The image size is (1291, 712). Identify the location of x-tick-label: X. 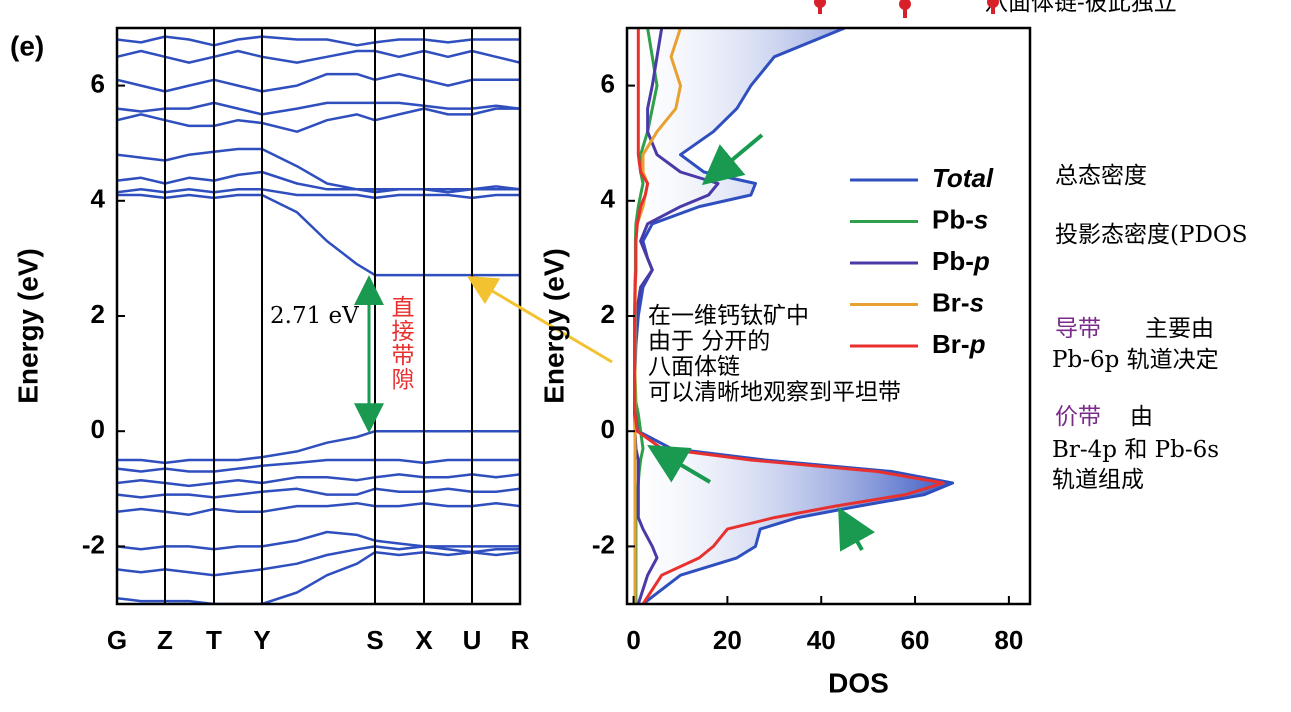
(424, 640).